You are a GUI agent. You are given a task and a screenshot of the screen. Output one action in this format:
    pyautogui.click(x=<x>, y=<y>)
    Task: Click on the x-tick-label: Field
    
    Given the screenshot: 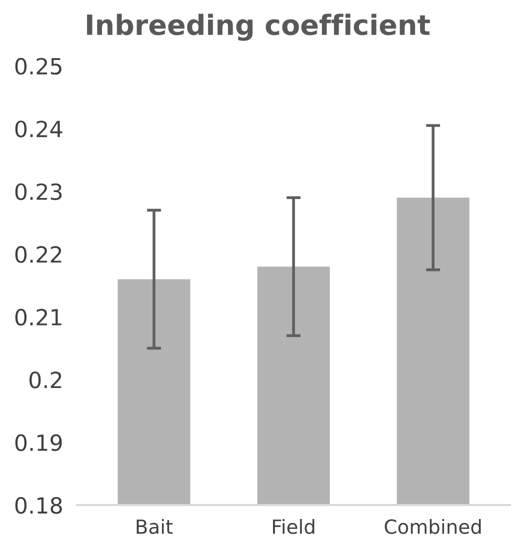 What is the action you would take?
    pyautogui.click(x=293, y=526)
    